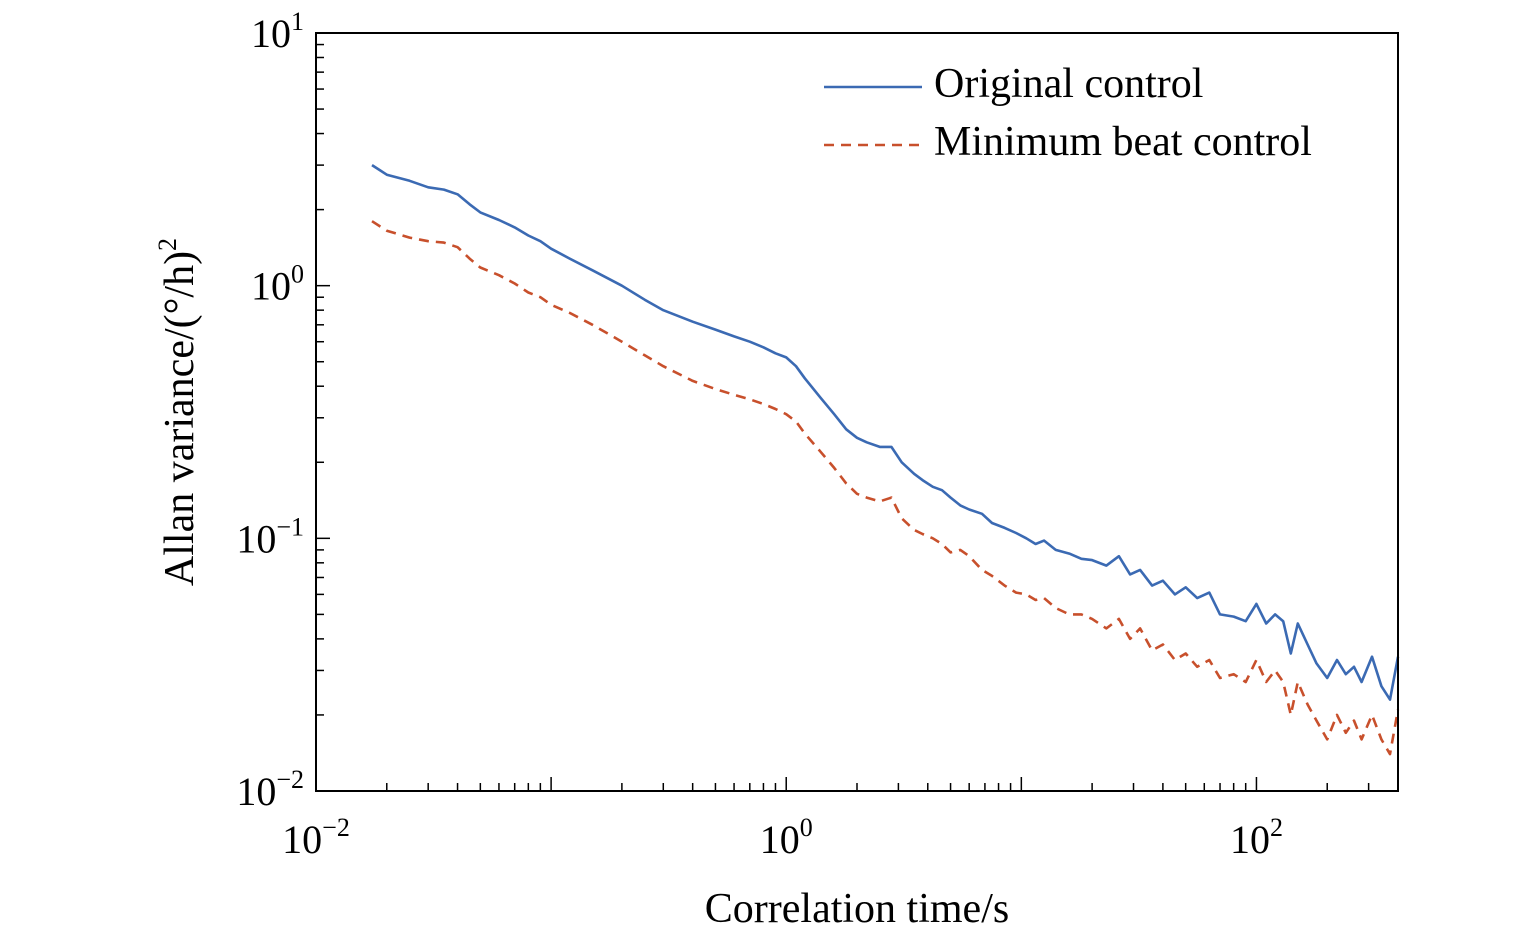 This screenshot has height=937, width=1535. Describe the element at coordinates (1068, 84) in the screenshot. I see `legend-label-original: Original control` at that location.